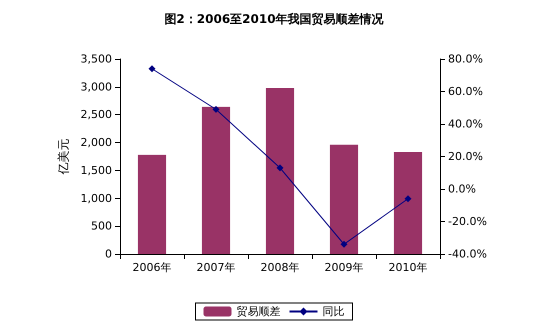 This screenshot has height=328, width=548. Describe the element at coordinates (96, 198) in the screenshot. I see `y-tick-label: 1,000` at that location.